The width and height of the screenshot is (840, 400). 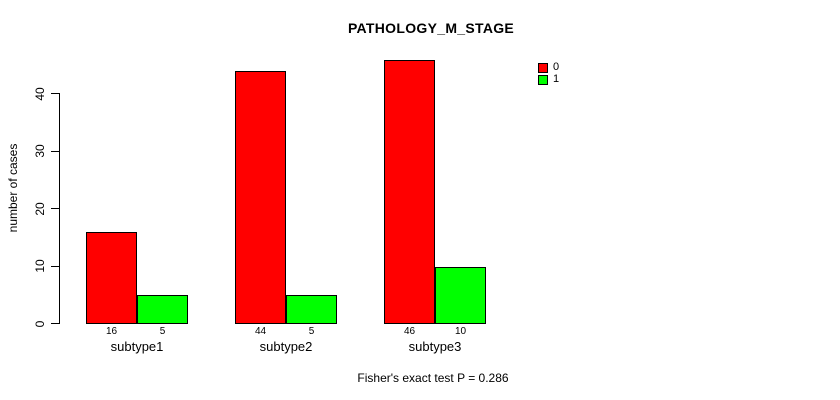 I want to click on y-tick-label: 0, so click(x=40, y=323).